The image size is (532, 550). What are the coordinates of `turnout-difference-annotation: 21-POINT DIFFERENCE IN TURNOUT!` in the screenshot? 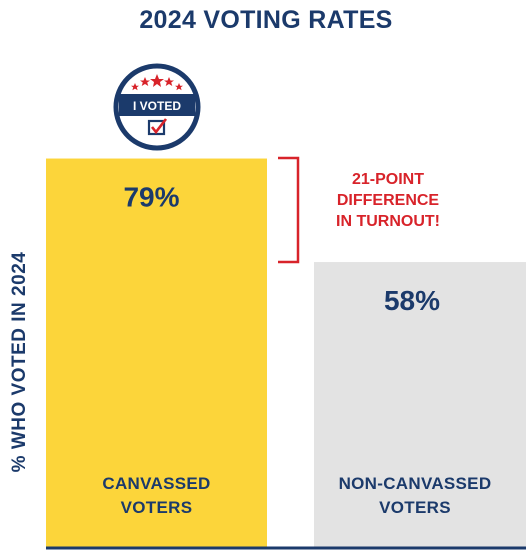 It's located at (388, 200).